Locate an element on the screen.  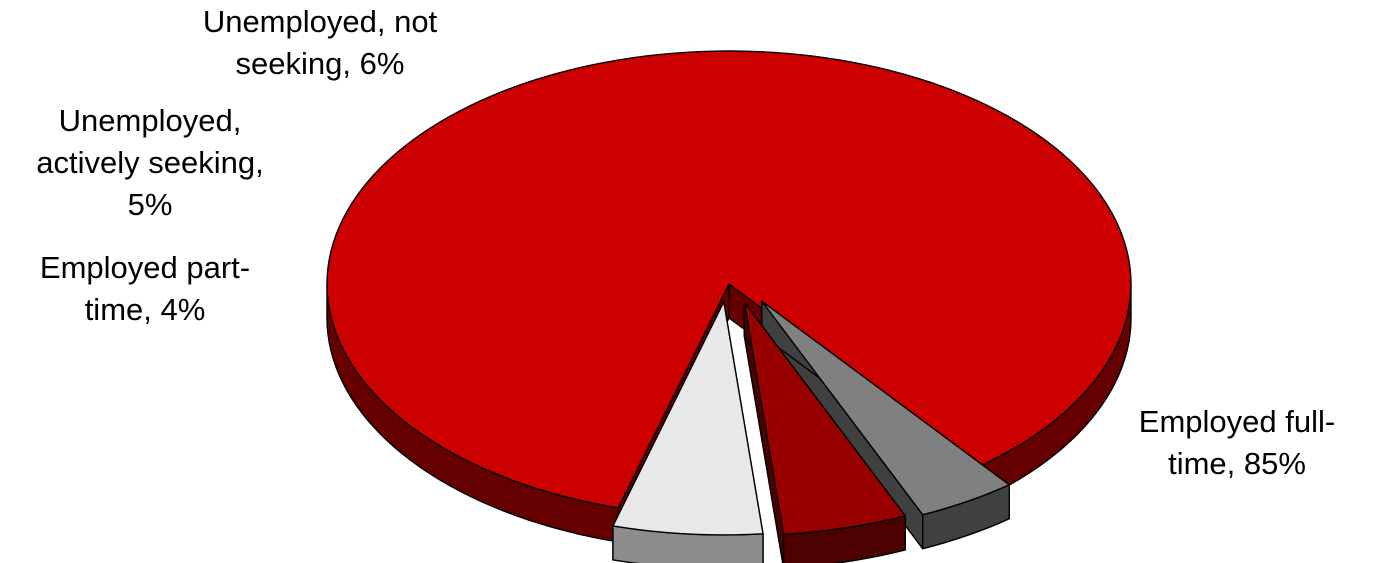
pie-slice-label-line: actively seeking, is located at coordinates (149, 162).